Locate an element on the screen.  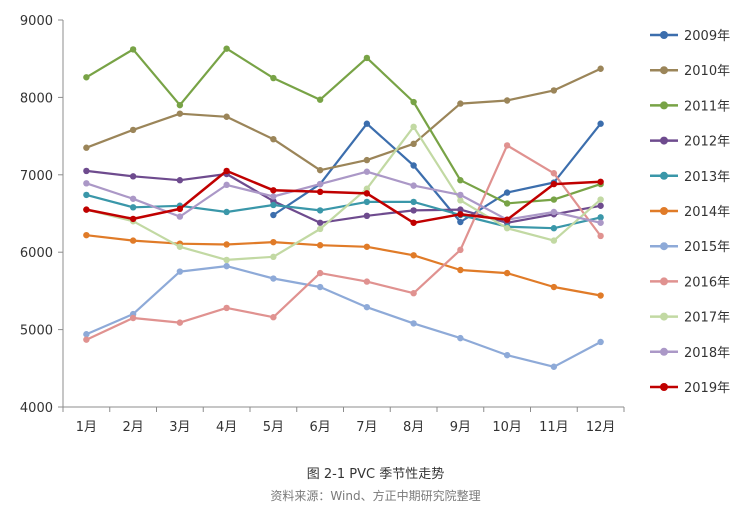
x-tick-label: 4月 is located at coordinates (226, 427).